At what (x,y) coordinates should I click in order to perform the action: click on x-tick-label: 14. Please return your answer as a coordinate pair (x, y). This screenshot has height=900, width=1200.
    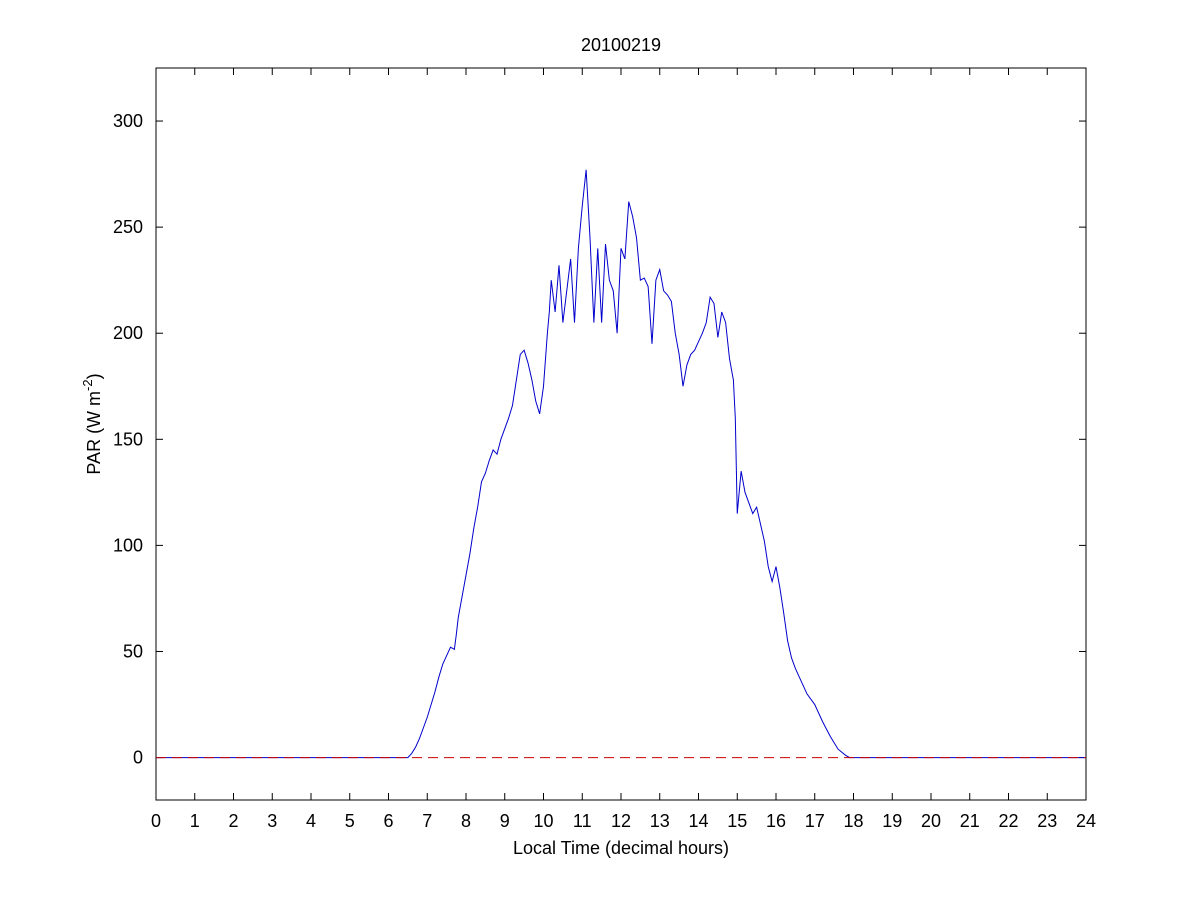
    Looking at the image, I should click on (698, 821).